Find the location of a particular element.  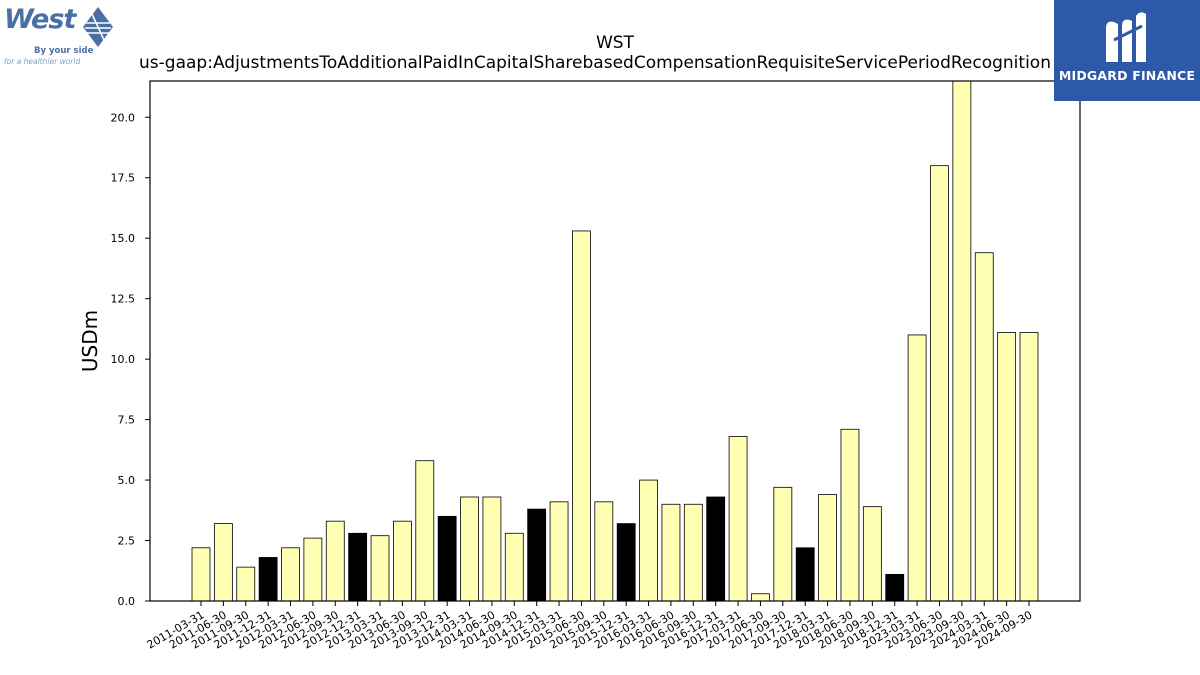

y-tick-label: 2.5 is located at coordinates (127, 541).